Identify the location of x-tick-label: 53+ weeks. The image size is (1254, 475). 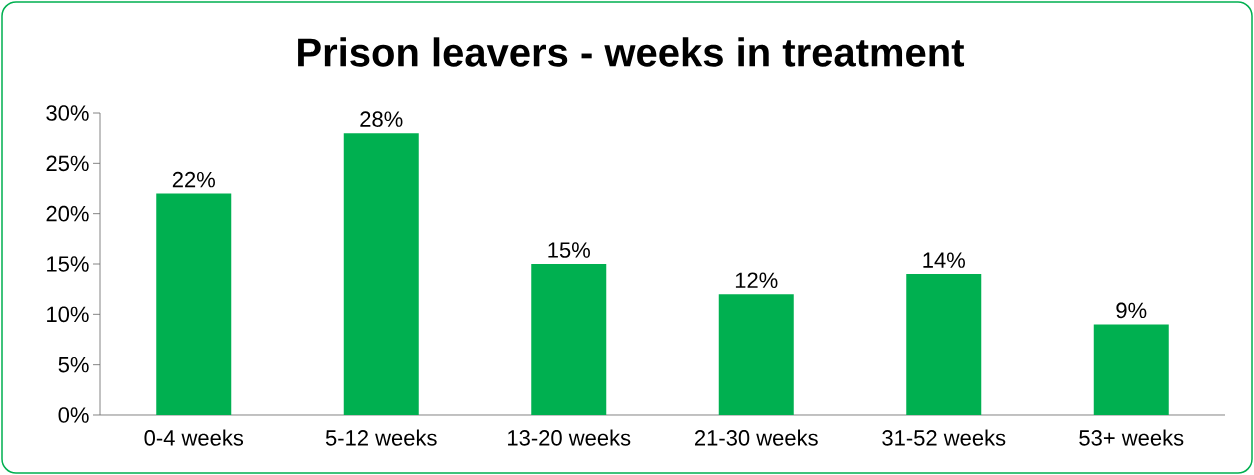
(1131, 437).